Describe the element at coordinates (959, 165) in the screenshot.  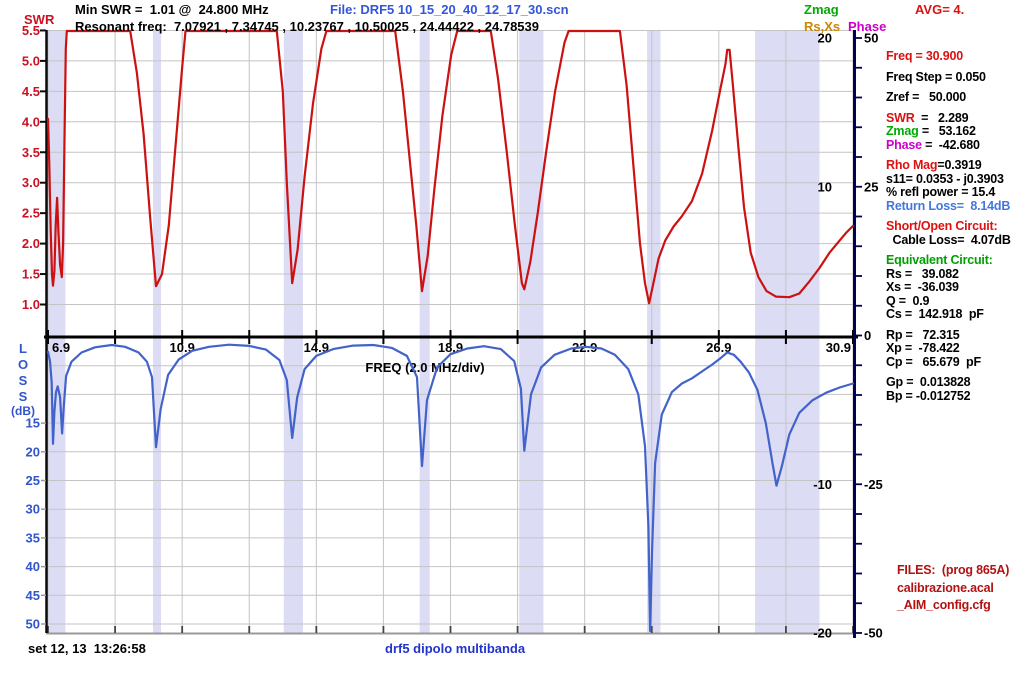
I see `panel-value: =0.3919` at that location.